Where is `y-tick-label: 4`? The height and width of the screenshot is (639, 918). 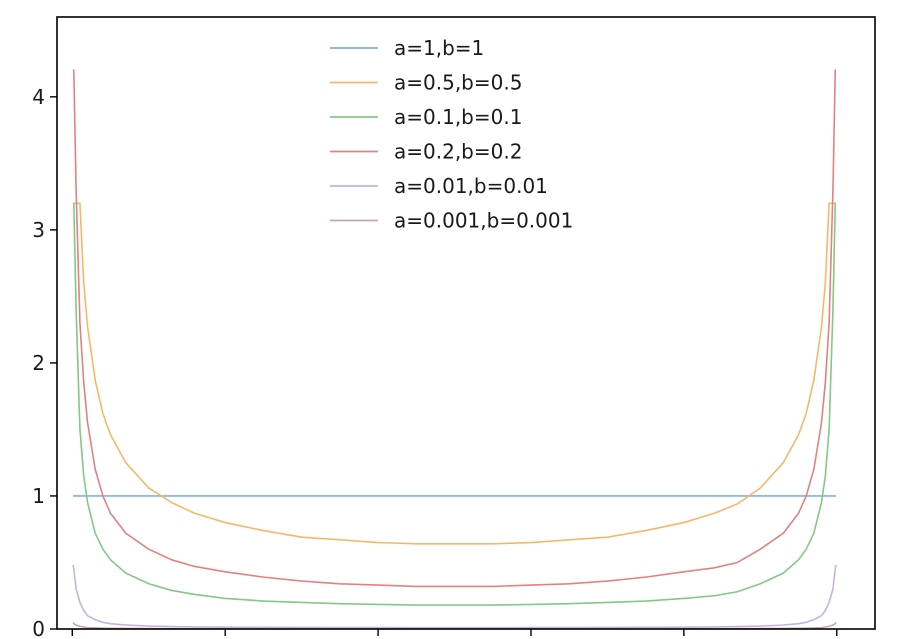
y-tick-label: 4 is located at coordinates (38, 97).